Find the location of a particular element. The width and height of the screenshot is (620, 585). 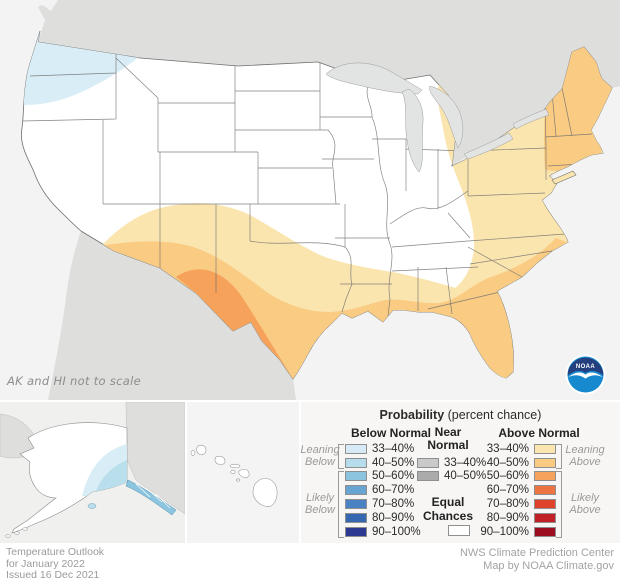

below-normal-header: Below Normal is located at coordinates (390, 433).